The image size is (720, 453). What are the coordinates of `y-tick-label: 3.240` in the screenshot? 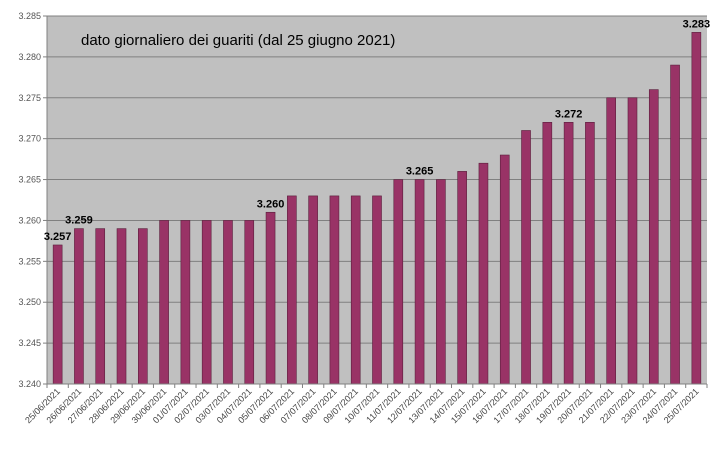 It's located at (29, 384).